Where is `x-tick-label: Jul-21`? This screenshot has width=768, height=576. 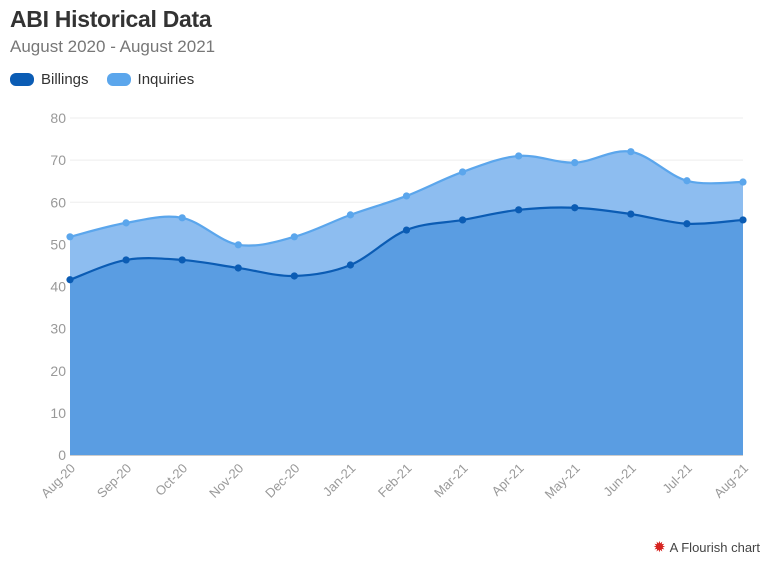
x-tick-label: Jul-21 is located at coordinates (677, 479).